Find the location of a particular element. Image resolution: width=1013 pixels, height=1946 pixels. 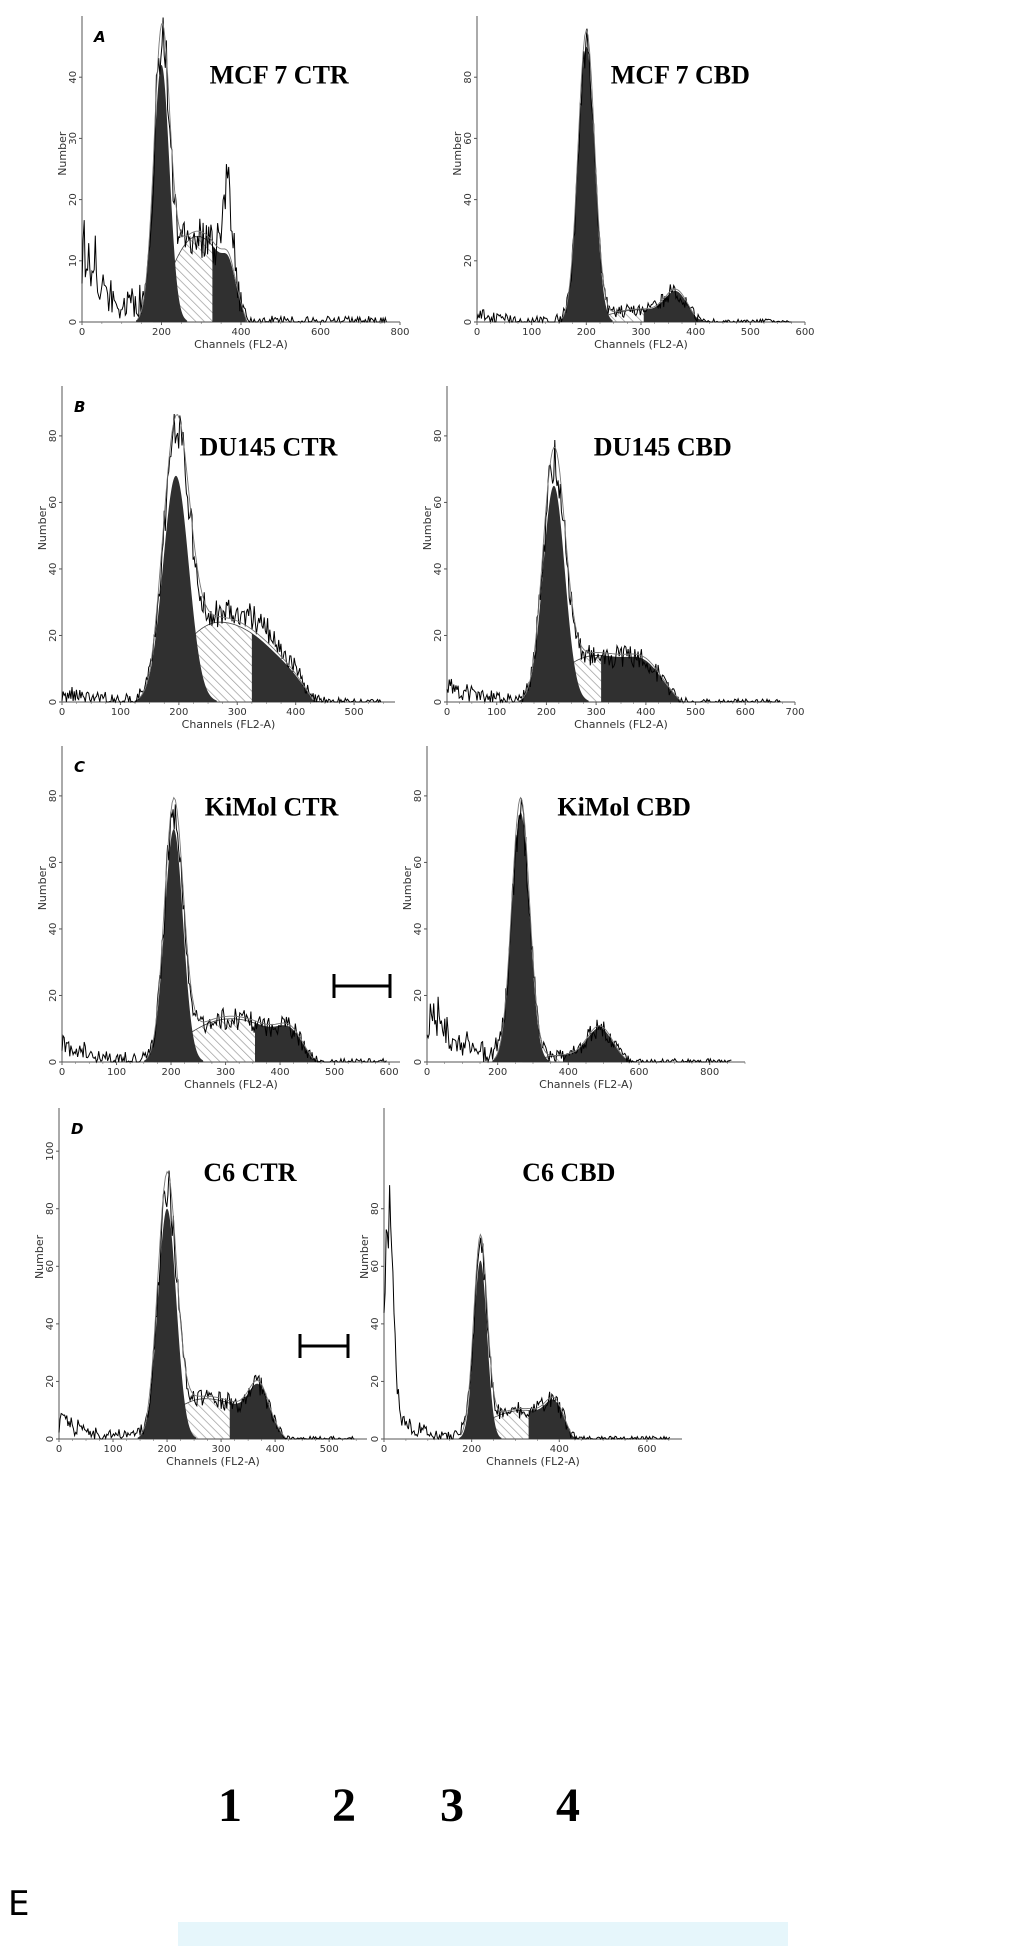

panel-title: C6 CTR is located at coordinates (249, 1172).